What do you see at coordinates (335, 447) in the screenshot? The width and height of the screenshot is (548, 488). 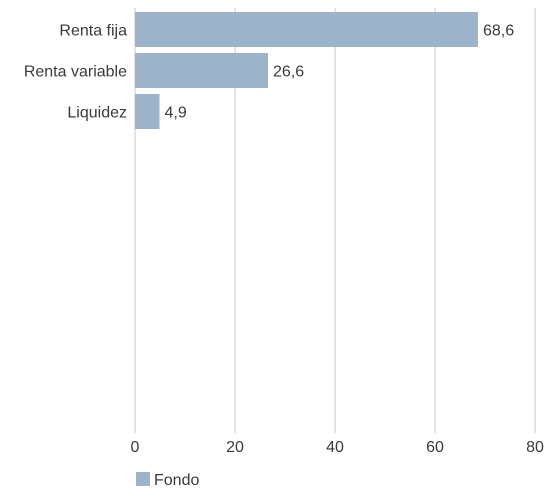 I see `x-tick-label-40: 40` at bounding box center [335, 447].